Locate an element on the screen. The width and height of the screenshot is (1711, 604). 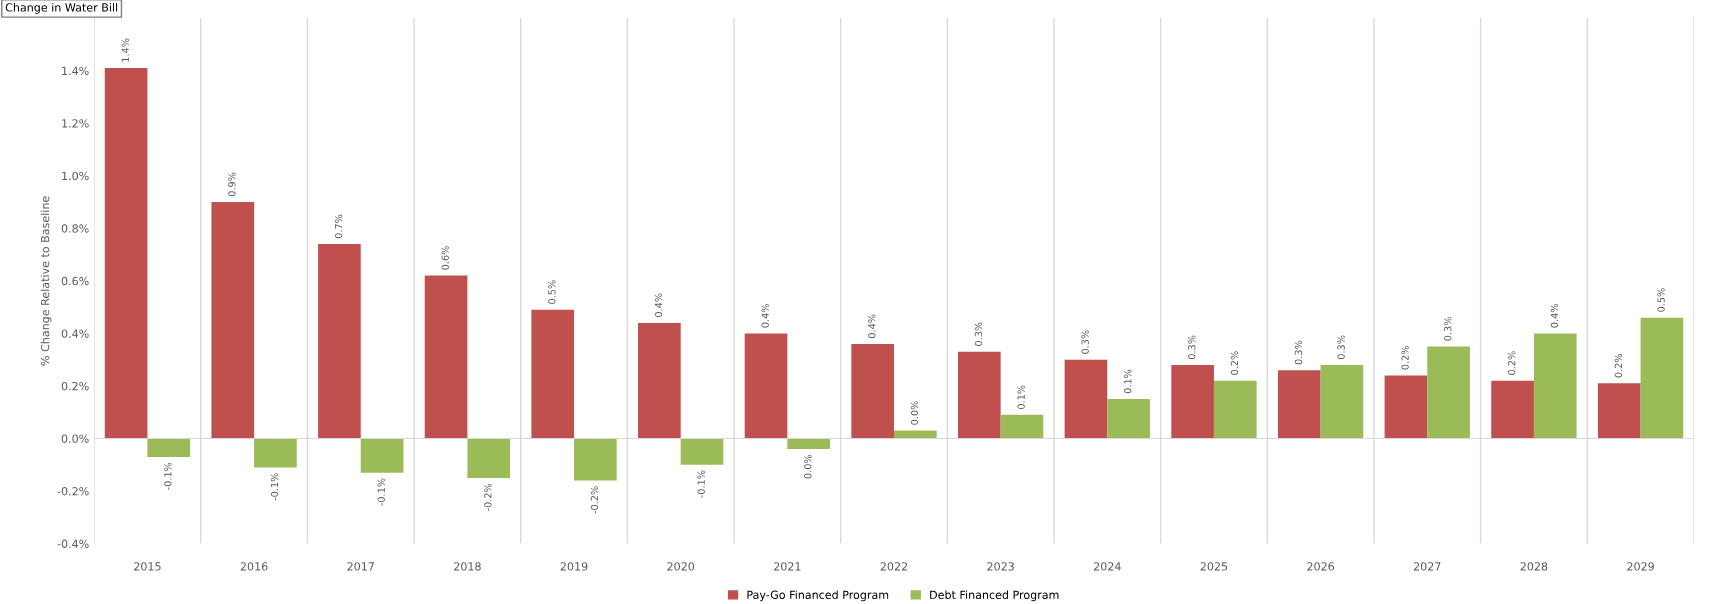
y-tick-label: 0.8% is located at coordinates (75, 228).